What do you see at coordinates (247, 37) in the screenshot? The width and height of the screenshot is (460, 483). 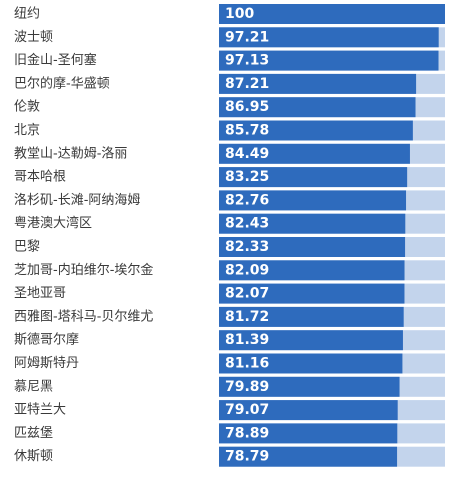 I see `value-label: 97.21` at bounding box center [247, 37].